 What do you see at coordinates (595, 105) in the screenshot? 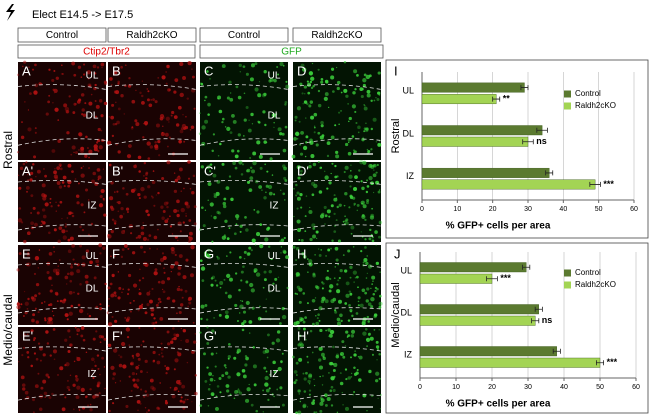
I see `legend-label: Raldh2cKO` at bounding box center [595, 105].